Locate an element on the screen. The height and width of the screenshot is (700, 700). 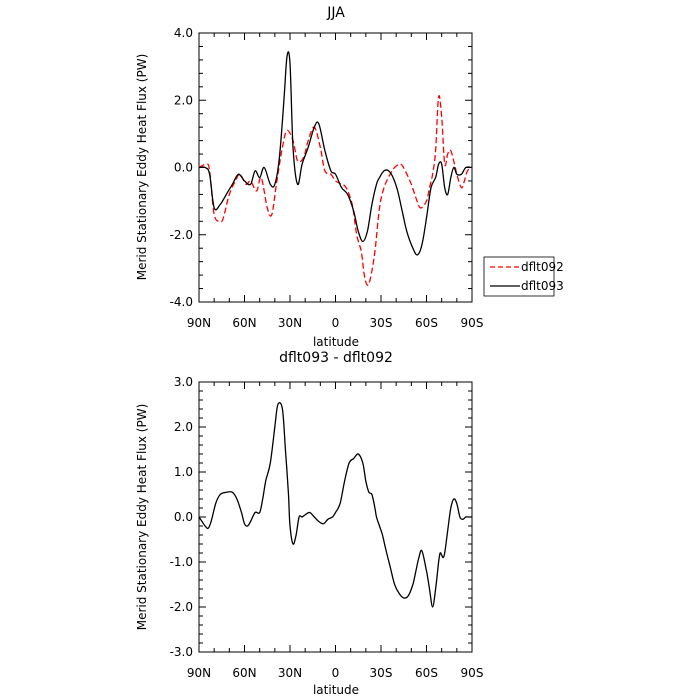
y-tick-label: 1.0 is located at coordinates (183, 472).